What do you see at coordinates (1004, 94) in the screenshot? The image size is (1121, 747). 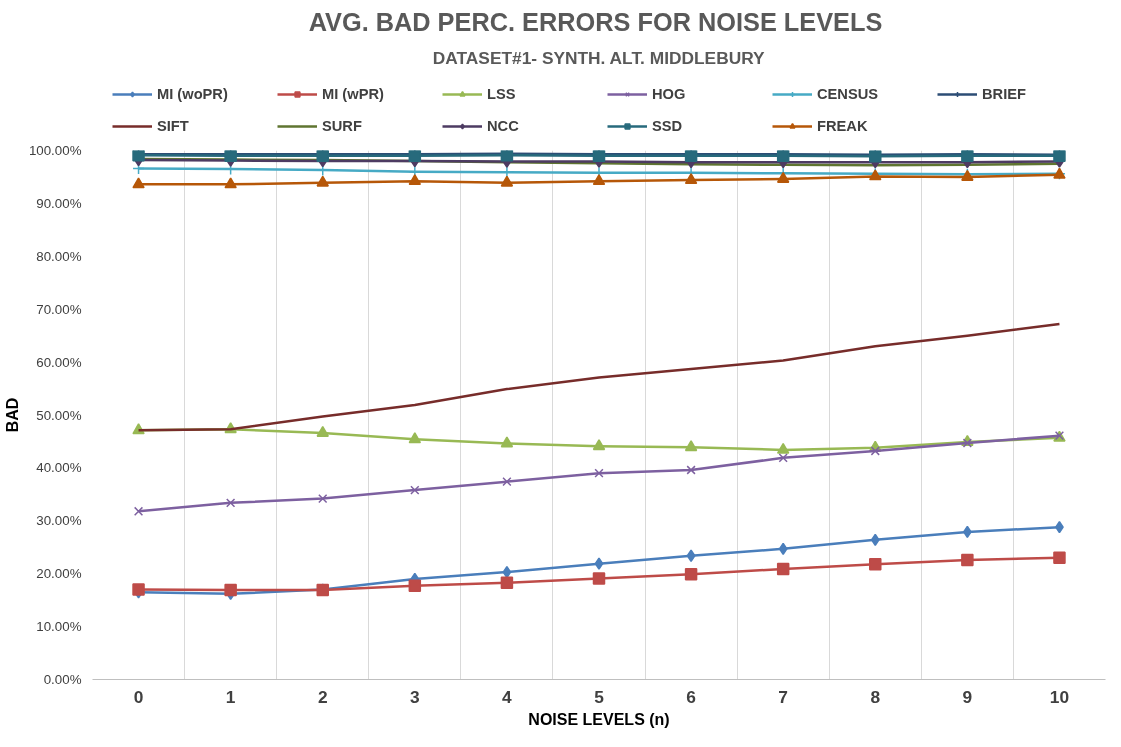 I see `legend-label: BRIEF` at bounding box center [1004, 94].